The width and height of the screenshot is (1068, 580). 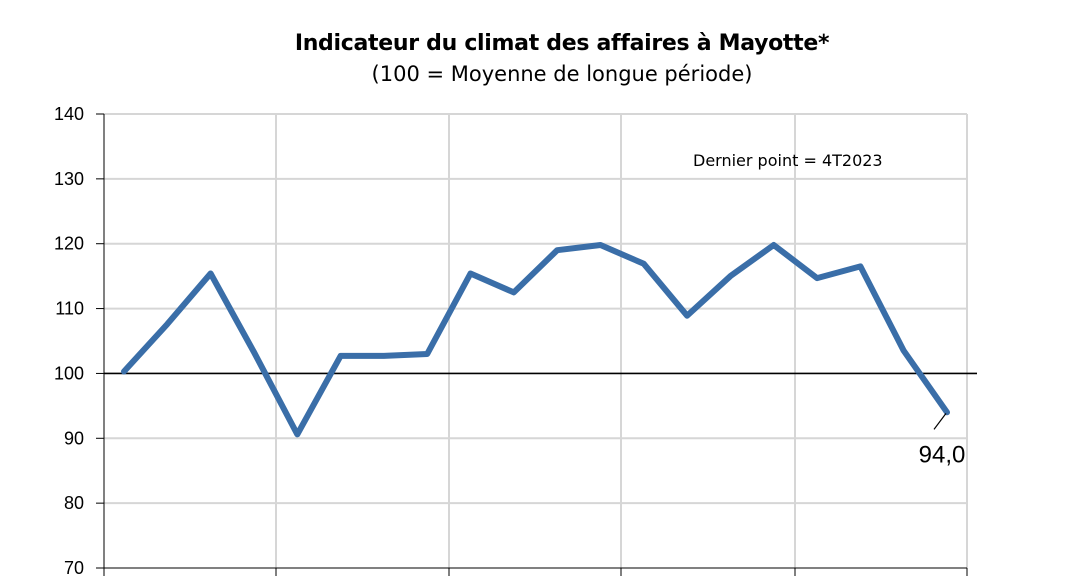 I want to click on last-value-label: 94,0, so click(x=942, y=454).